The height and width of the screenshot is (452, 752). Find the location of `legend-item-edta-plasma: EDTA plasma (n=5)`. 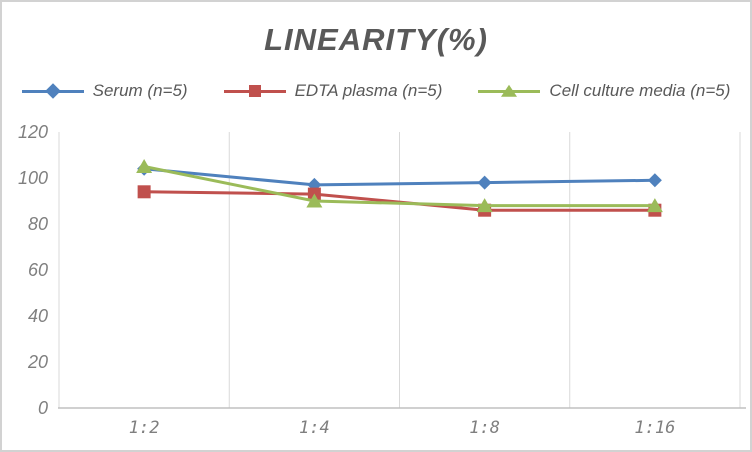

legend-item-edta-plasma: EDTA plasma (n=5) is located at coordinates (333, 91).